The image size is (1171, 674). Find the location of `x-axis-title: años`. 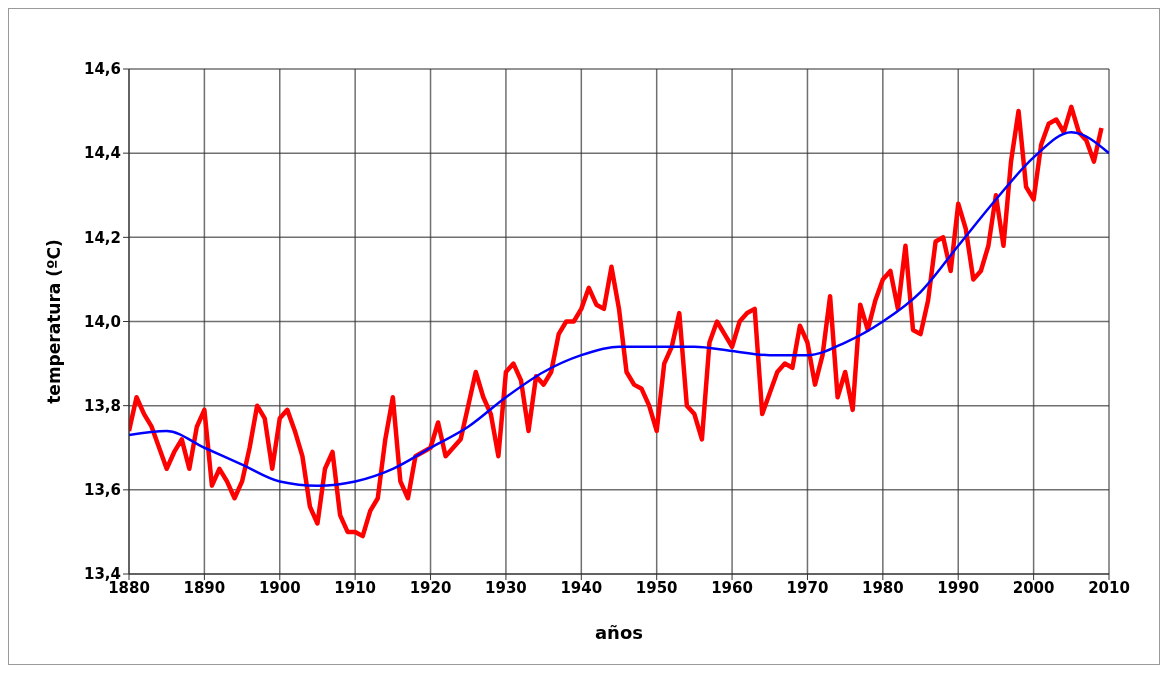

x-axis-title: años is located at coordinates (619, 632).